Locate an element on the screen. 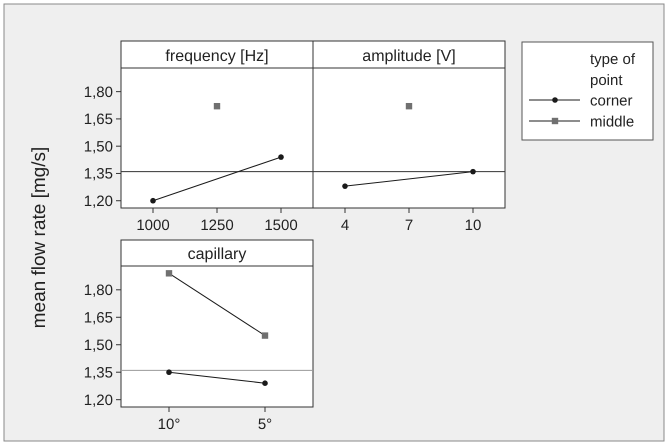 This screenshot has height=445, width=668. y-axis-title: mean flow rate [mg/s] is located at coordinates (39, 237).